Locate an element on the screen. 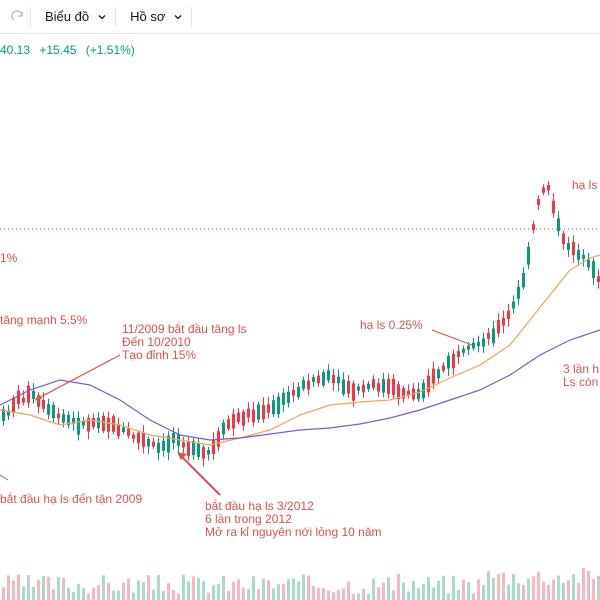  annotation-7: 3 lần h Ls còn is located at coordinates (581, 375).